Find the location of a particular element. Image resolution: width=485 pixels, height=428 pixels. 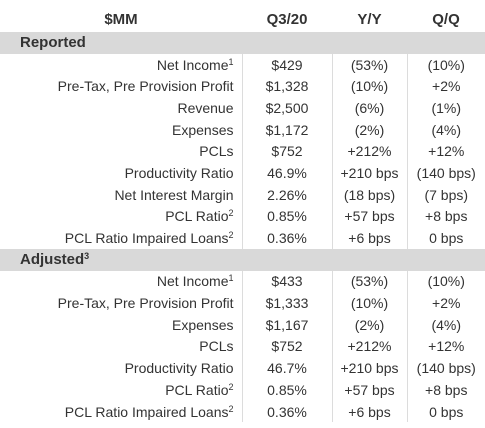

data-row: Expenses $1,167 (2%) (4%) is located at coordinates (242, 324).